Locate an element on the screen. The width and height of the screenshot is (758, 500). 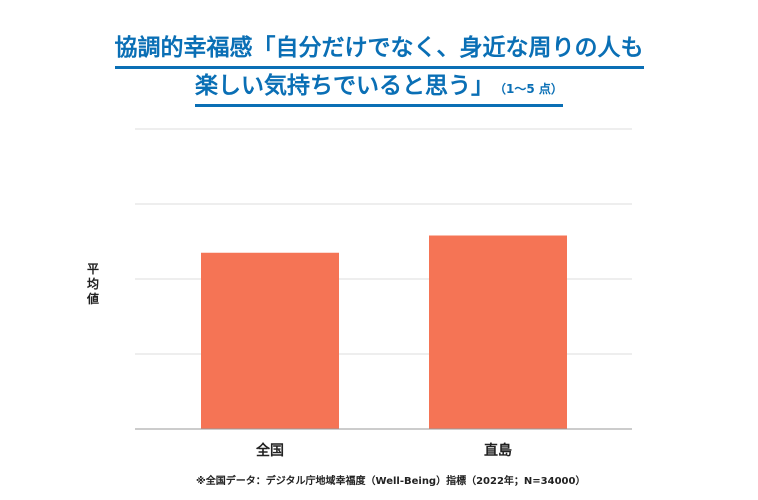
chart-title-line-2: 楽しい気持ちでいると思う」 （1～5 点） is located at coordinates (379, 86).